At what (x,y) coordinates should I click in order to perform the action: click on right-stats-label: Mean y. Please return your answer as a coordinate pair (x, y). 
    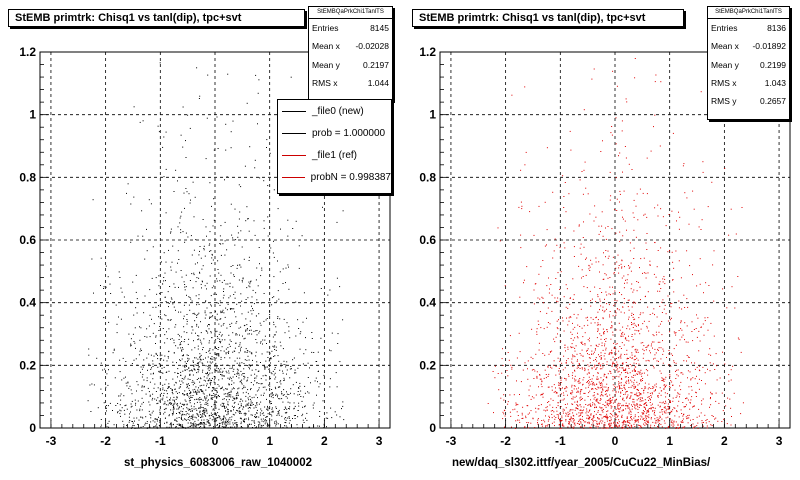
    Looking at the image, I should click on (725, 64).